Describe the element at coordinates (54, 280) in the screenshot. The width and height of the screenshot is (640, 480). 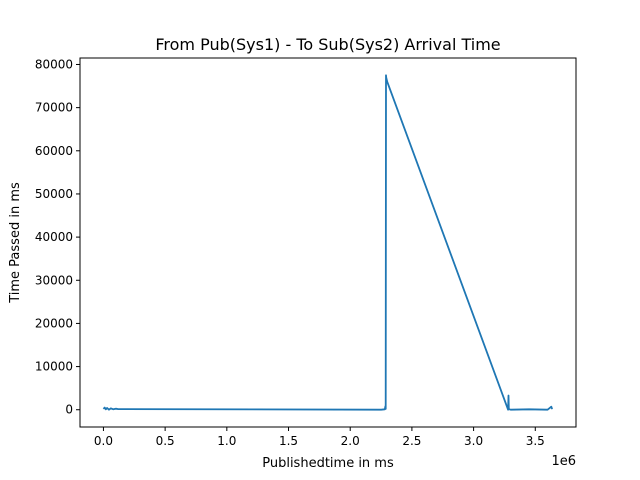
I see `y-tick-label: 30000` at that location.